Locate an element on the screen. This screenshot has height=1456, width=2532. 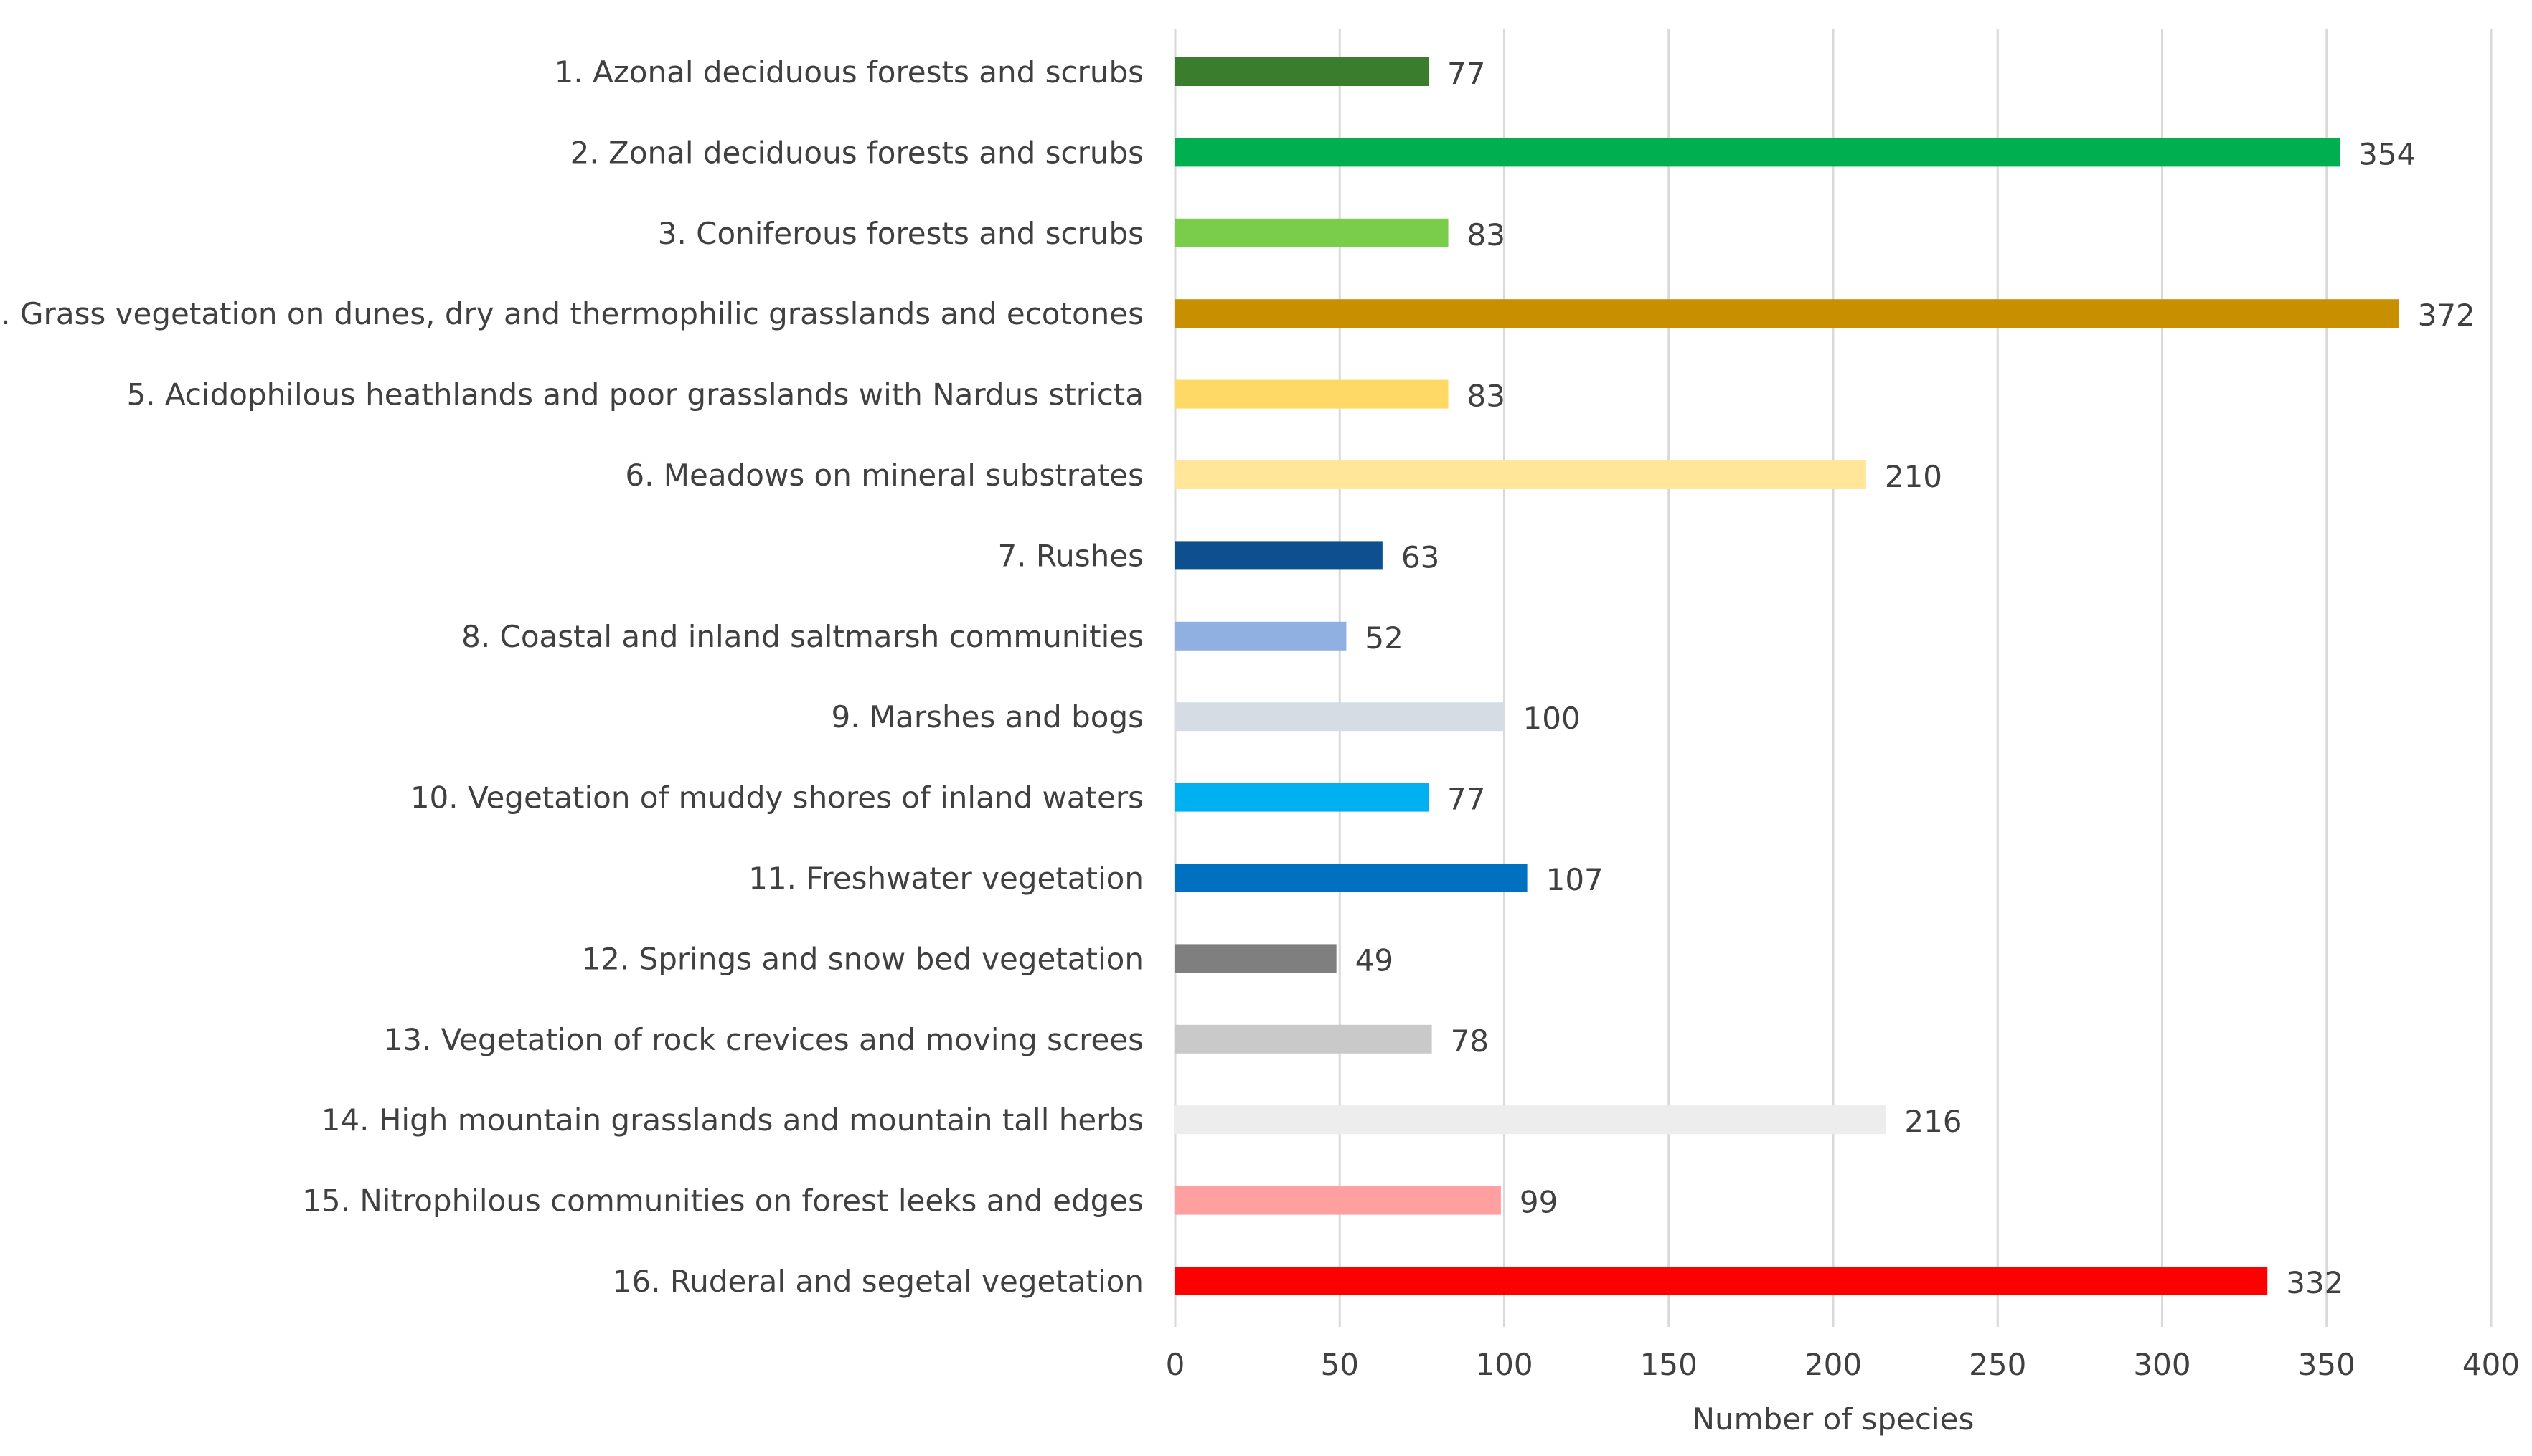
category-label: 3. Coniferous forests and scrubs is located at coordinates (901, 233).